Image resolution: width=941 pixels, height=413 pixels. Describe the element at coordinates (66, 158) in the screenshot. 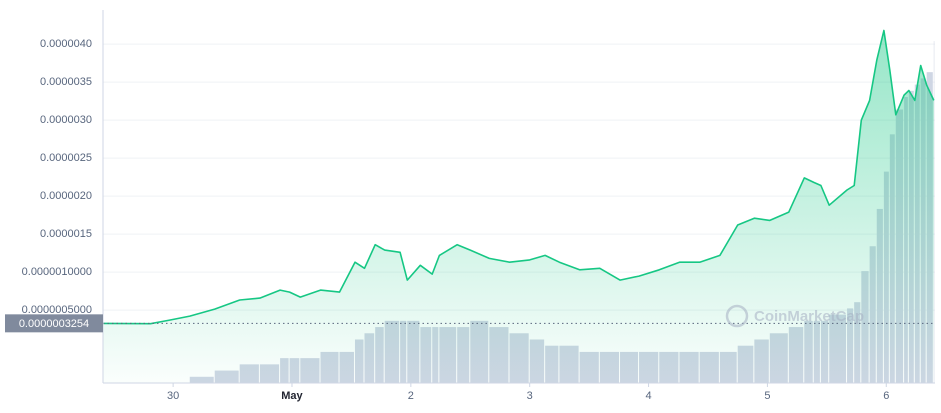

I see `y-tick-label: 0.0000025` at that location.